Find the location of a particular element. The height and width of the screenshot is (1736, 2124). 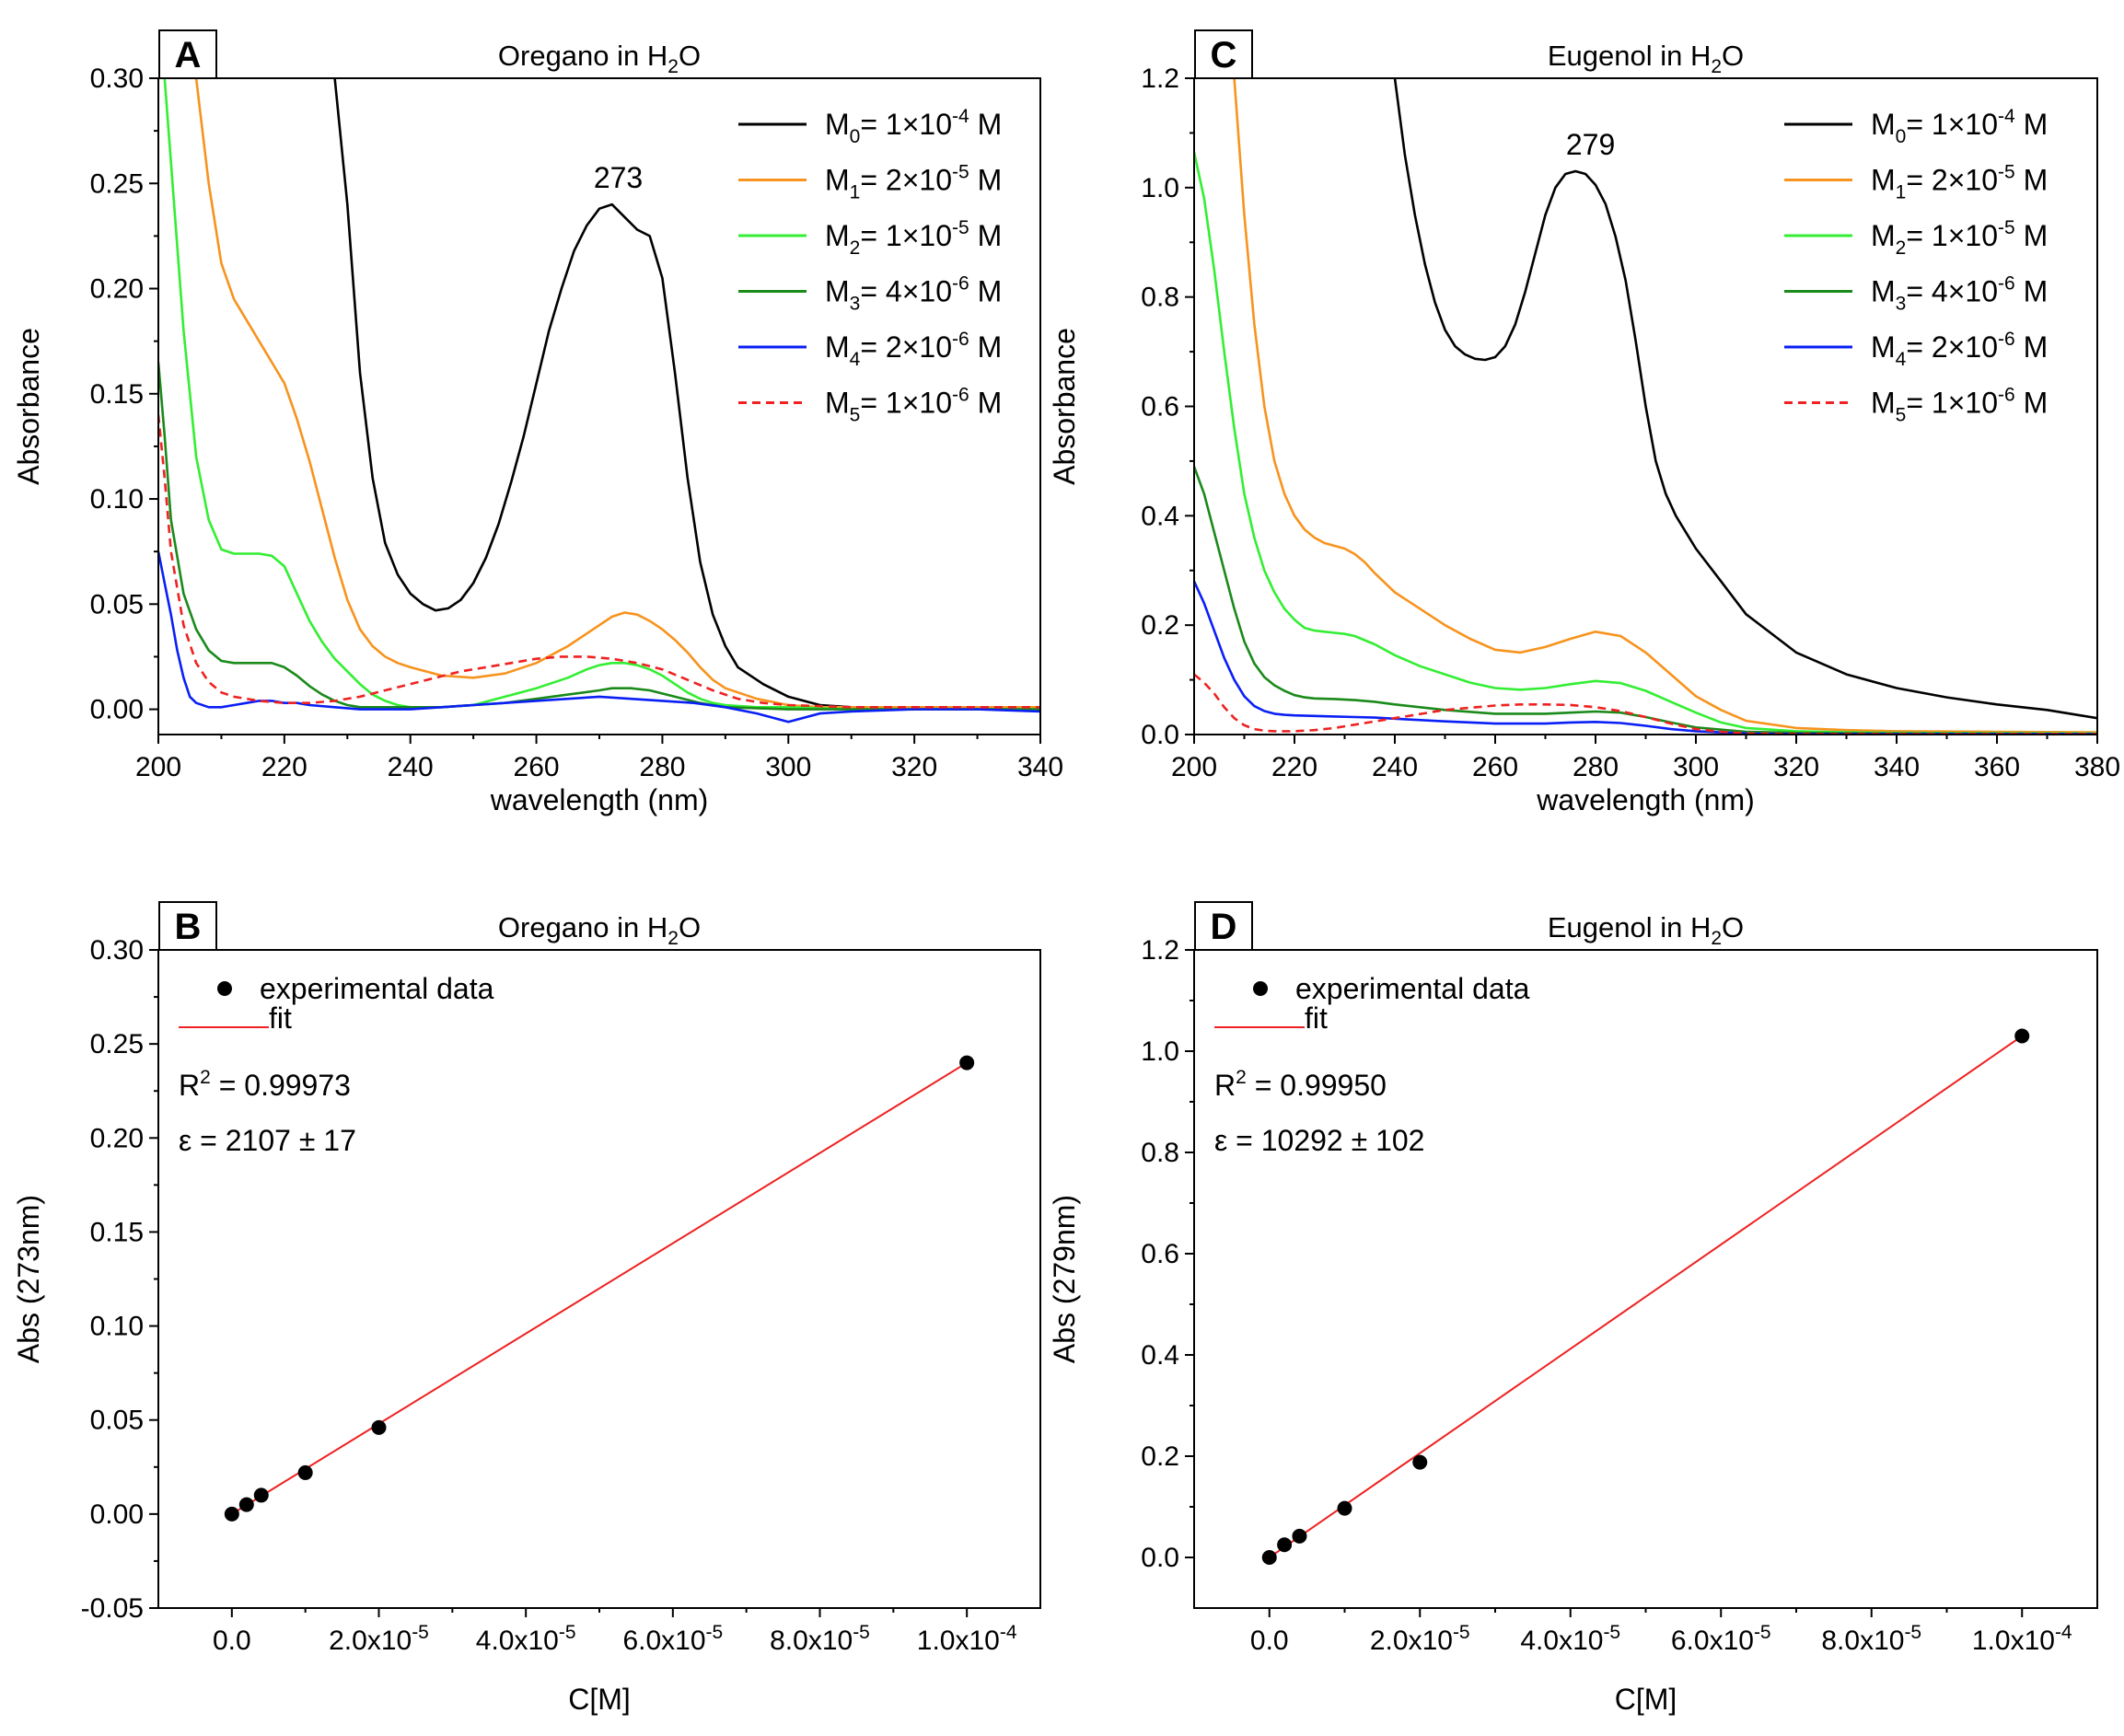

y-tick-label: 0.6 is located at coordinates (1160, 1254).